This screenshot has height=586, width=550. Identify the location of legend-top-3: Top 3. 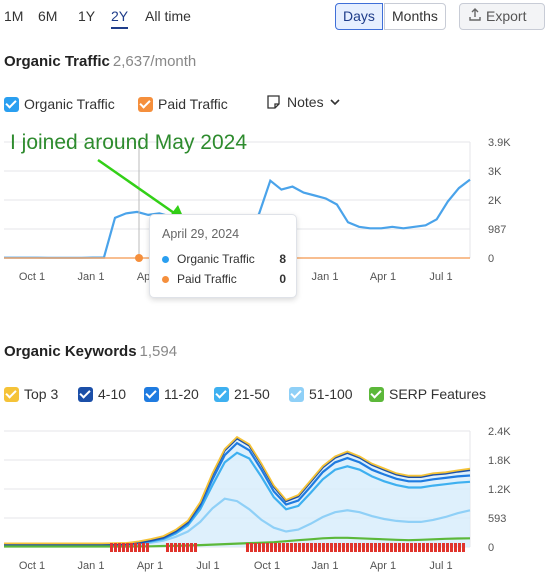
(31, 394).